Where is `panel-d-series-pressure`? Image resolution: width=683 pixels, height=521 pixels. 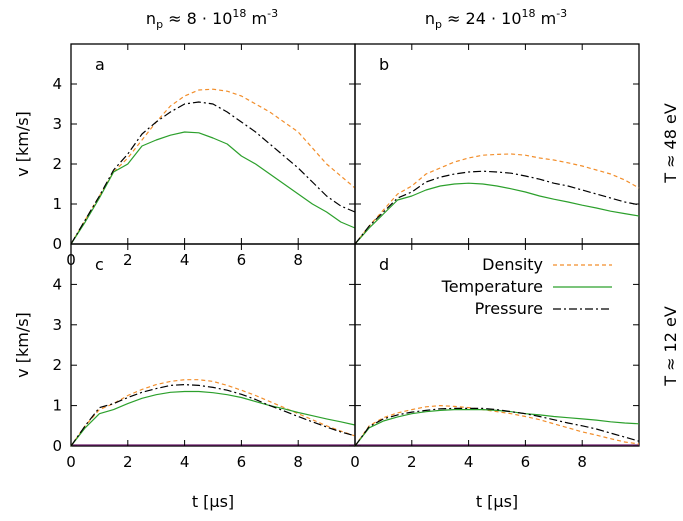
panel-d-series-pressure is located at coordinates (497, 427).